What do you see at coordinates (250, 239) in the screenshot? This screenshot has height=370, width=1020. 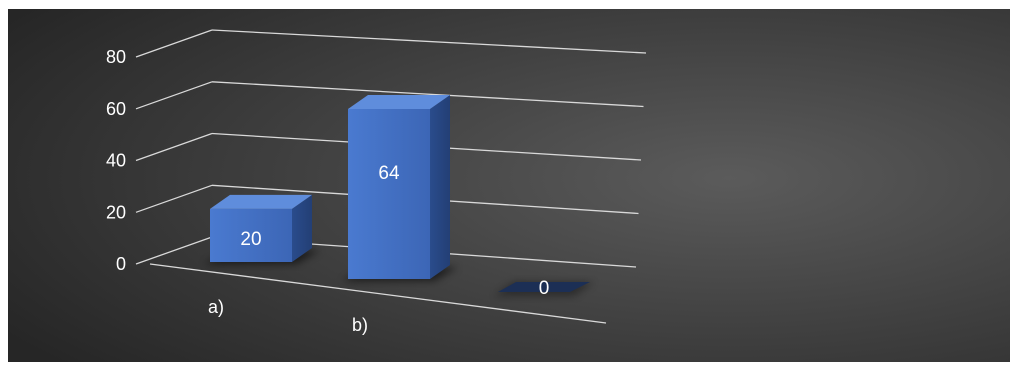 I see `data-label: 20` at bounding box center [250, 239].